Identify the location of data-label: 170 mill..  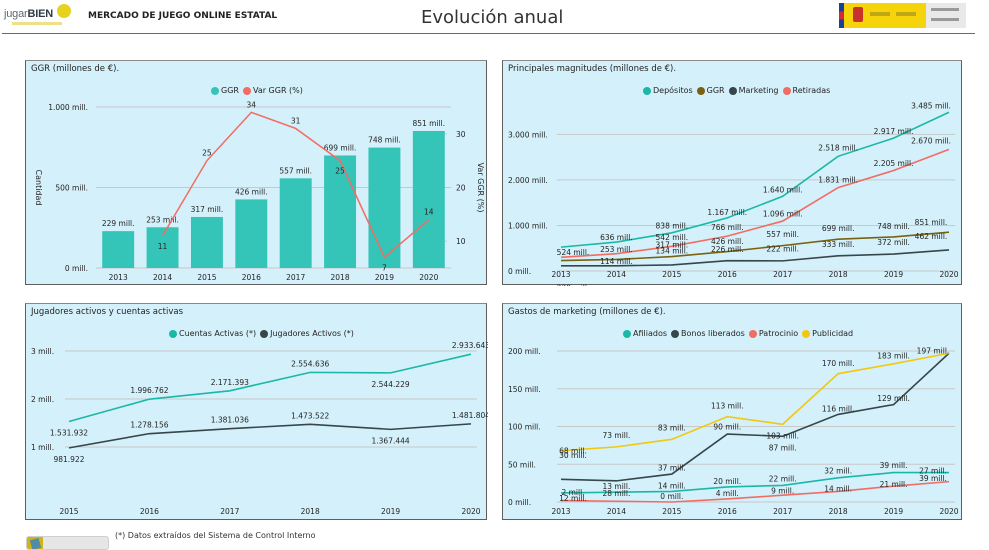
(838, 363).